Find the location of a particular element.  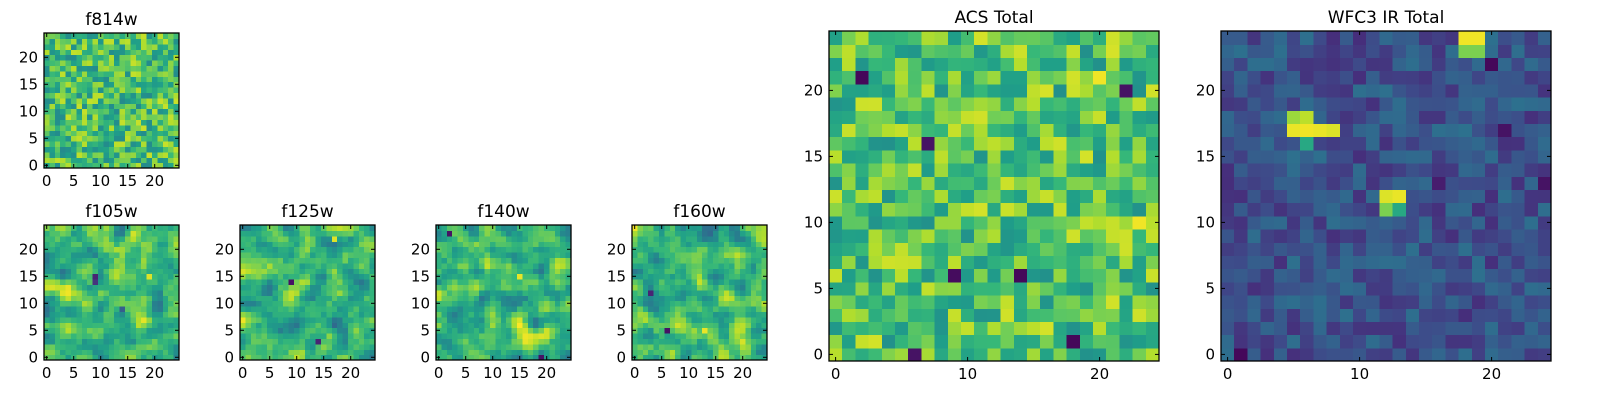

y-tick-label: 15 is located at coordinates (28, 276).